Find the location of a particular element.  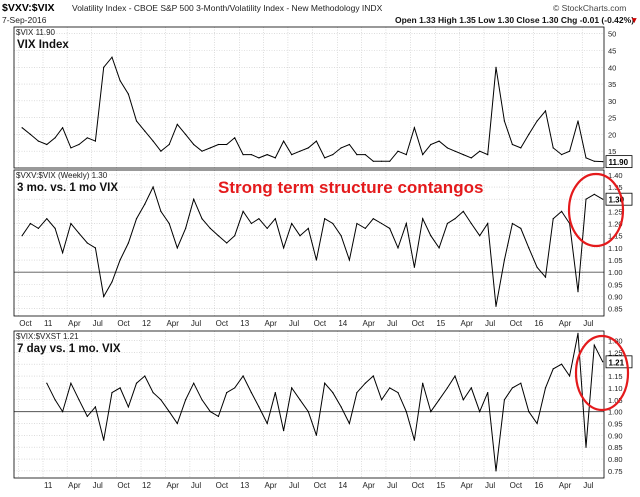

last-value-box is located at coordinates (619, 162).